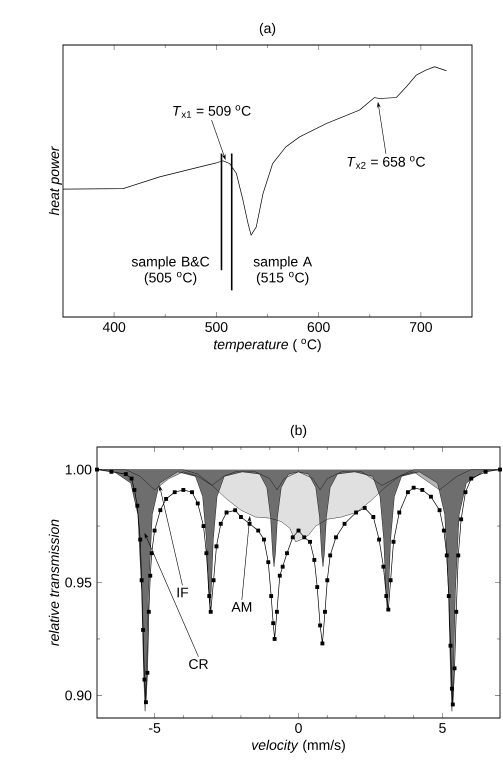 The image size is (503, 773). What do you see at coordinates (268, 29) in the screenshot?
I see `chart-title: (a)` at bounding box center [268, 29].